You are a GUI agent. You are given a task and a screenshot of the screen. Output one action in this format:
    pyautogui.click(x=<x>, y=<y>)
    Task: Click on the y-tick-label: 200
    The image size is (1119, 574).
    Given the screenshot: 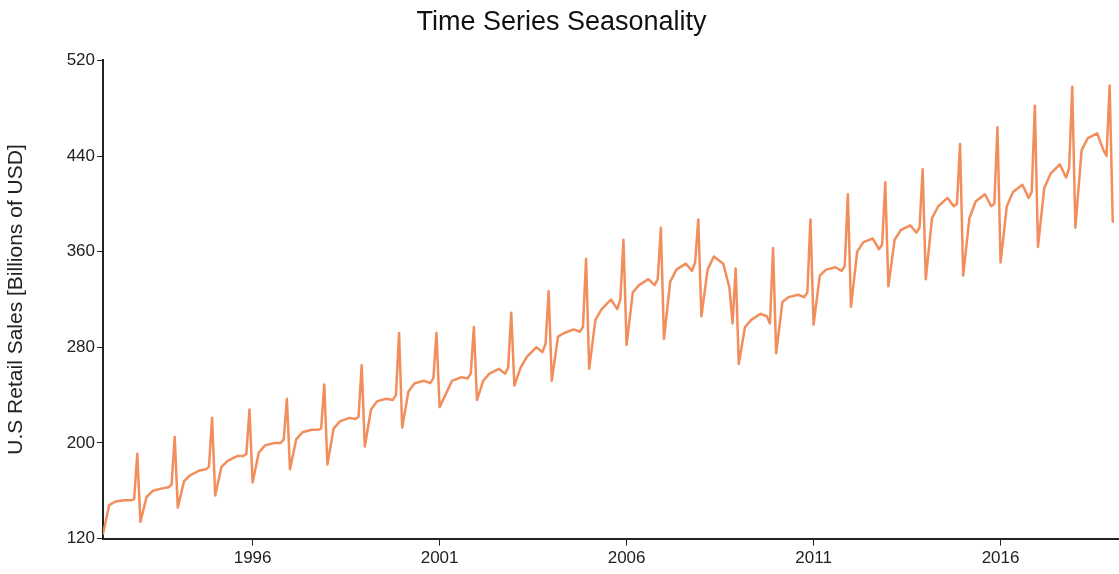 What is the action you would take?
    pyautogui.click(x=80, y=442)
    